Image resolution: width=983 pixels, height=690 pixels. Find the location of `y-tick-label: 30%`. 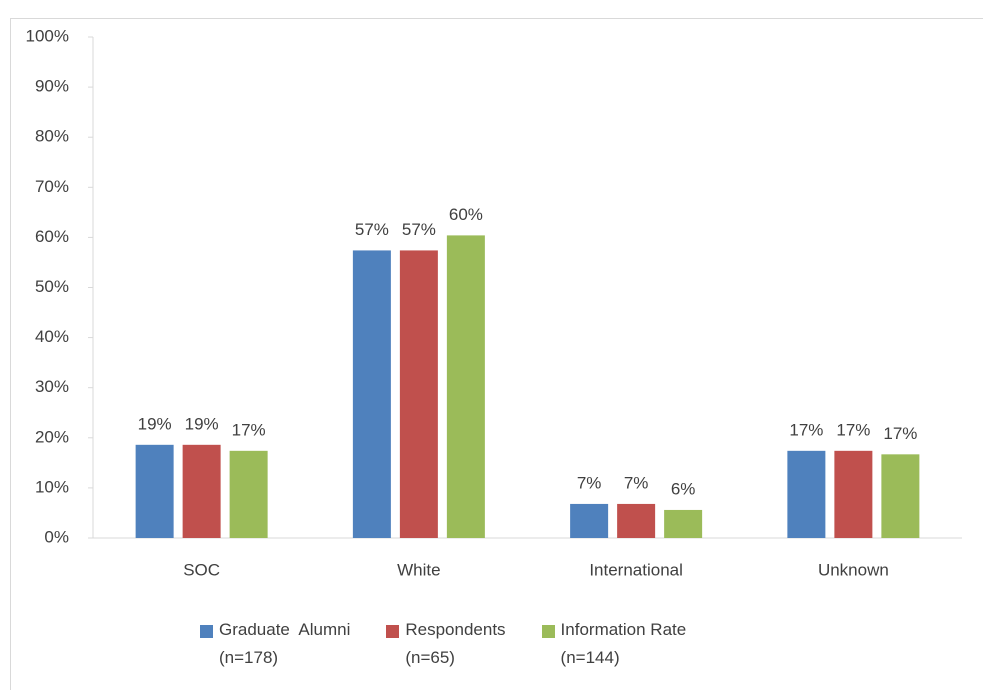

y-tick-label: 30% is located at coordinates (52, 386).